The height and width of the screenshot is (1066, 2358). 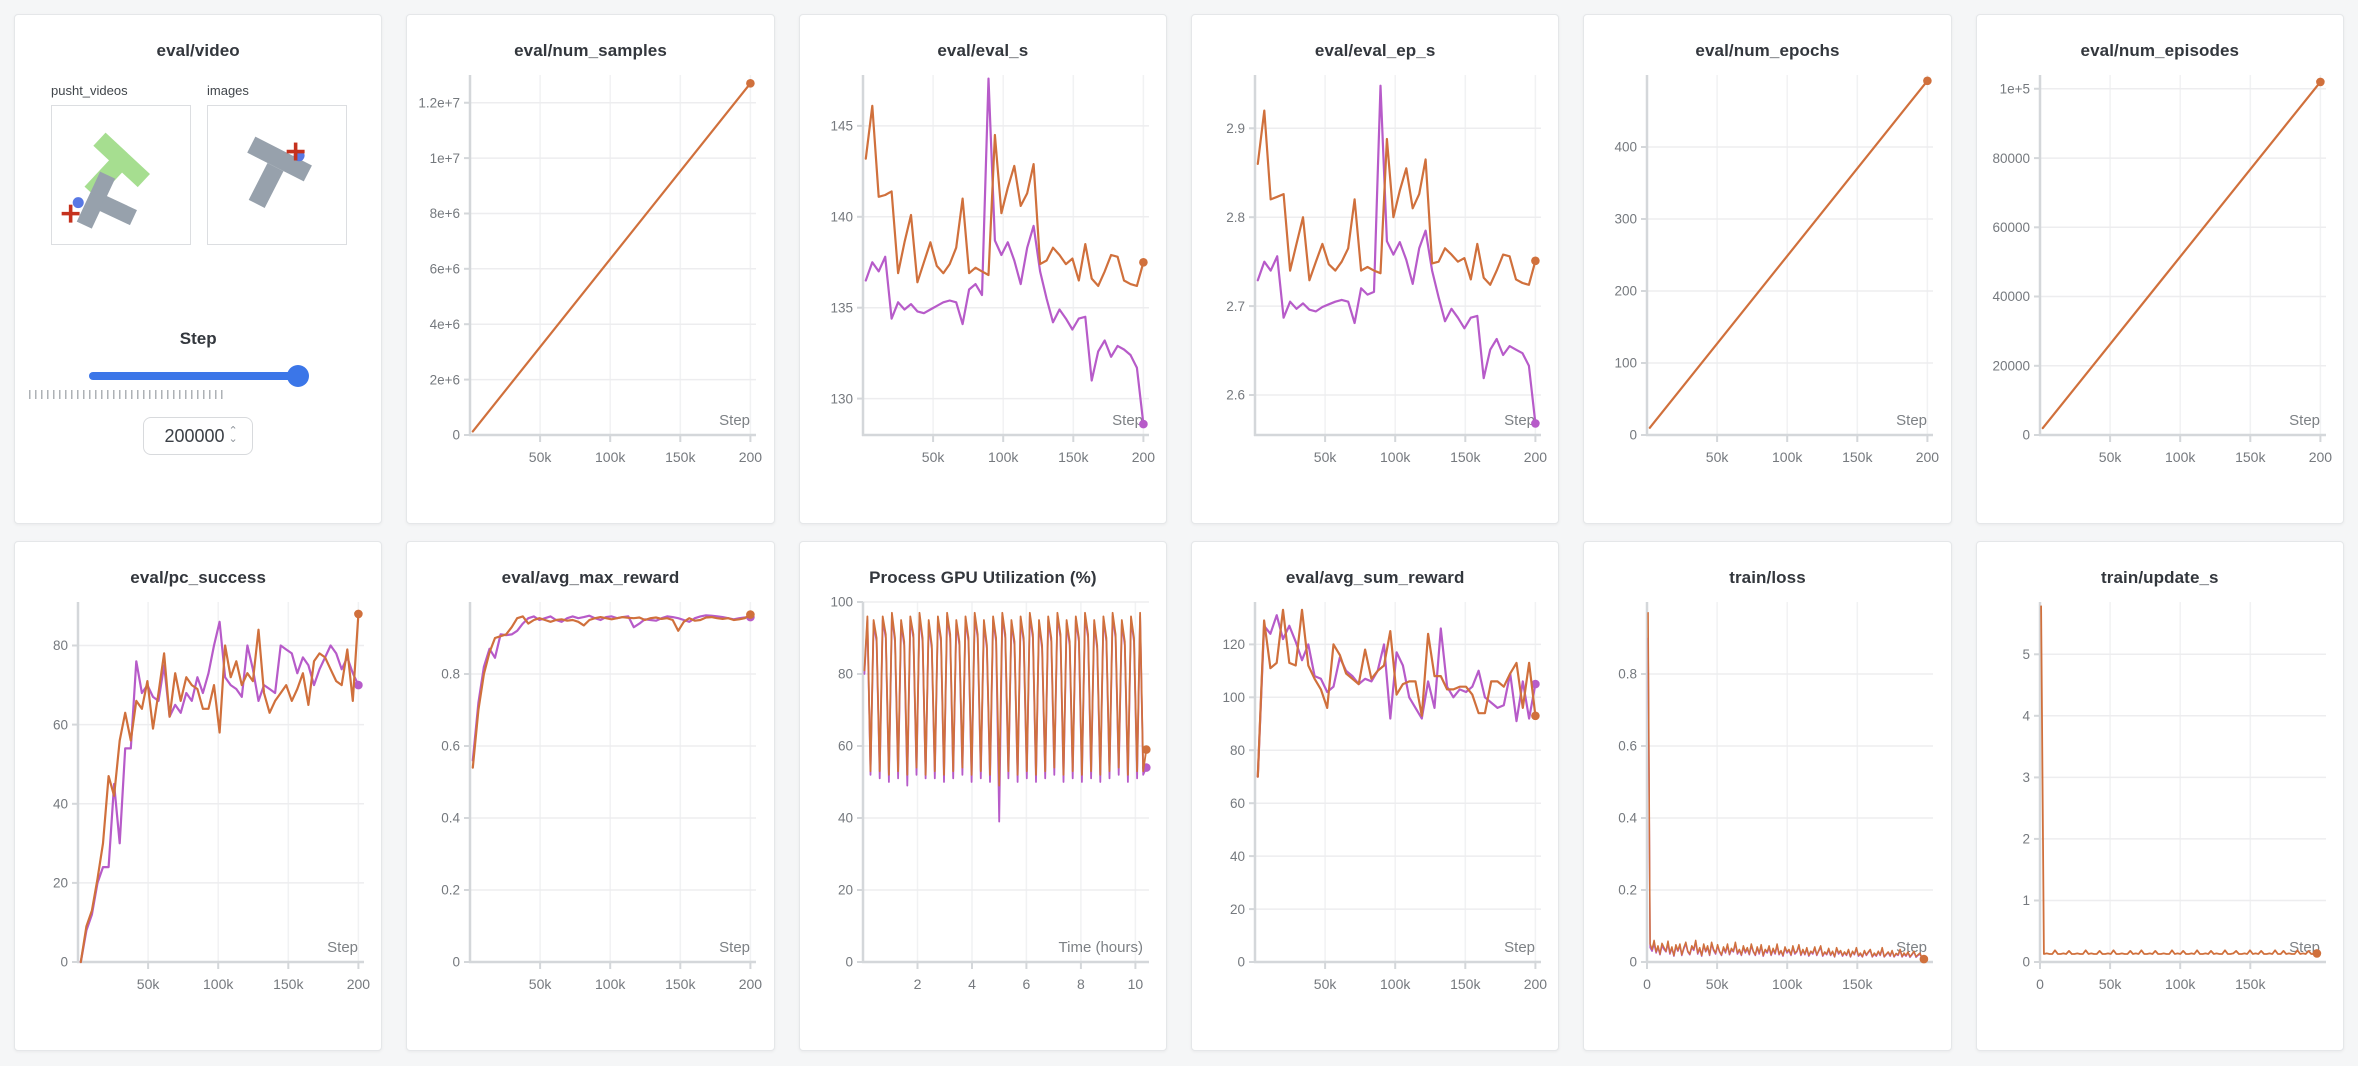 I want to click on stepper-arrows: ⌃ ⌄, so click(x=233, y=435).